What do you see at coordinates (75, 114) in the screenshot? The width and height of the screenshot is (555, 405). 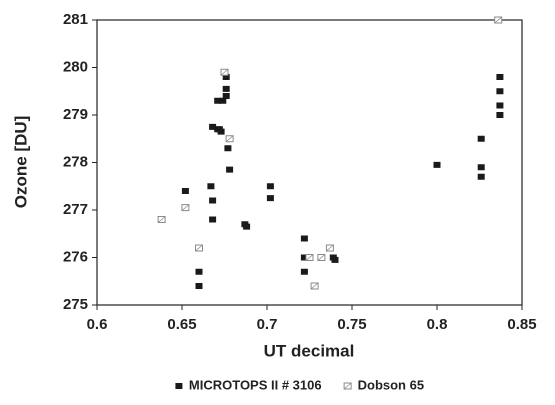 I see `y-tick-label: 279` at bounding box center [75, 114].